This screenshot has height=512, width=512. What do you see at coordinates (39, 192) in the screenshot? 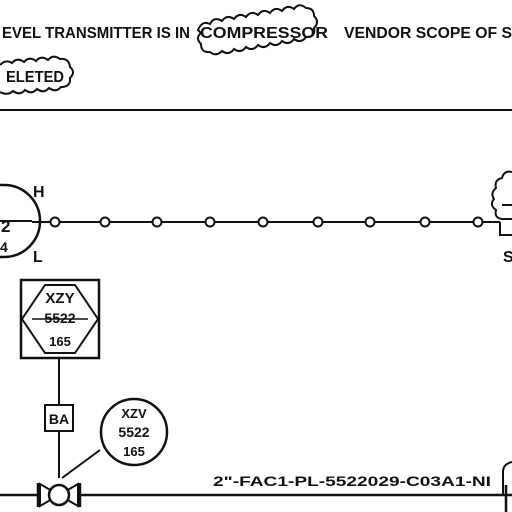
I see `high-connection-label: H` at bounding box center [39, 192].